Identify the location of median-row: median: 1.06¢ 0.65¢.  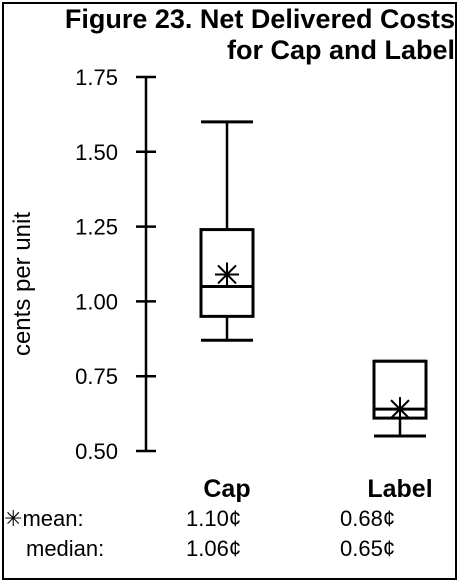
(227, 551).